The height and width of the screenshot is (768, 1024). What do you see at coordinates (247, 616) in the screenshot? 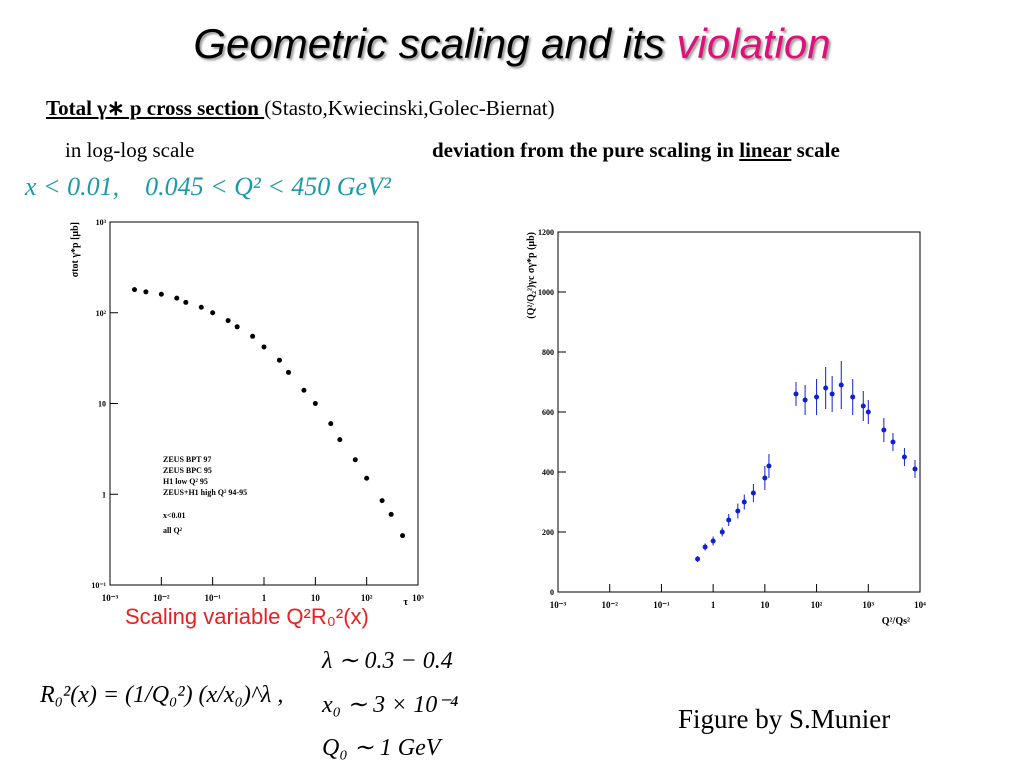
I see `scaling-variable: Scaling variable Q²R₀²(x)` at bounding box center [247, 616].